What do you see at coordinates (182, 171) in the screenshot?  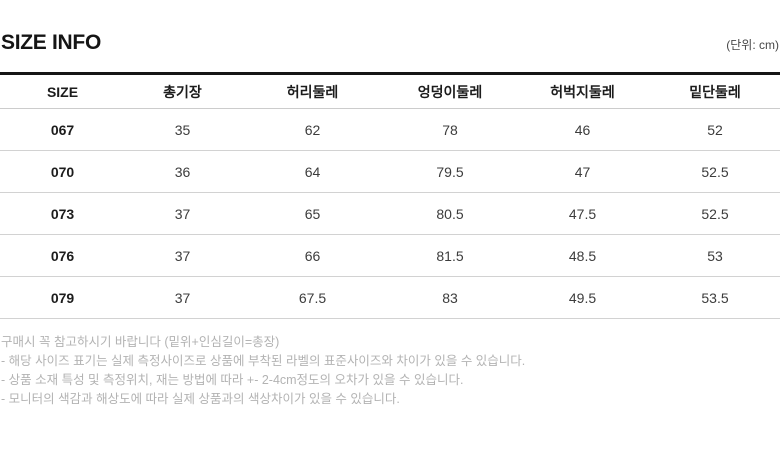 I see `value-cell: 36` at bounding box center [182, 171].